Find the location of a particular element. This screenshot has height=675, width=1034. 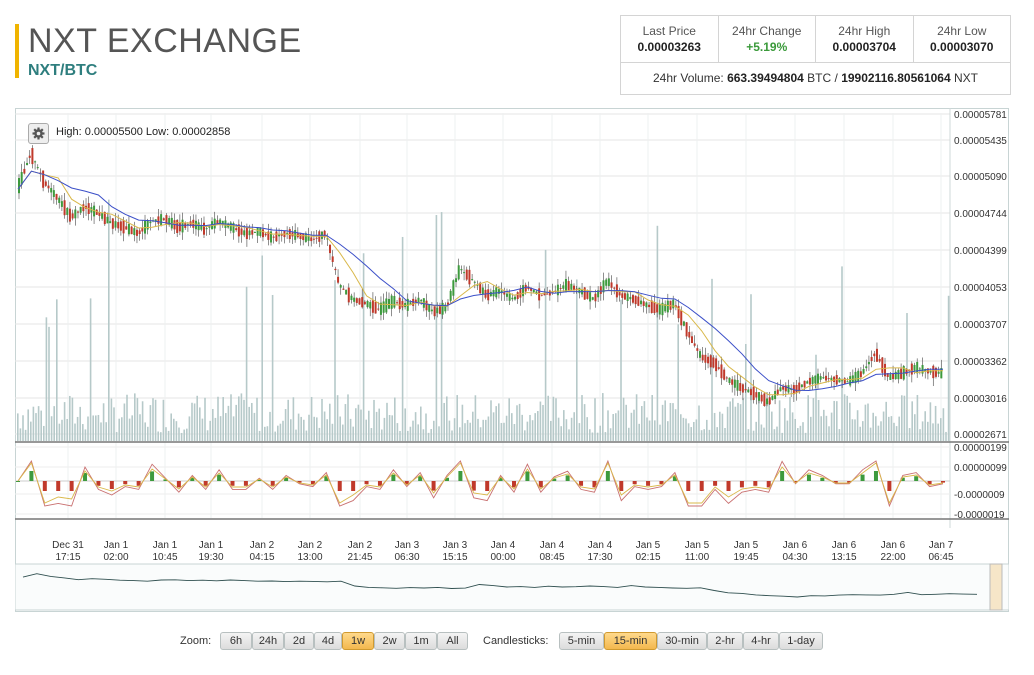

candle-button-4-hr: 4-hr is located at coordinates (761, 641).